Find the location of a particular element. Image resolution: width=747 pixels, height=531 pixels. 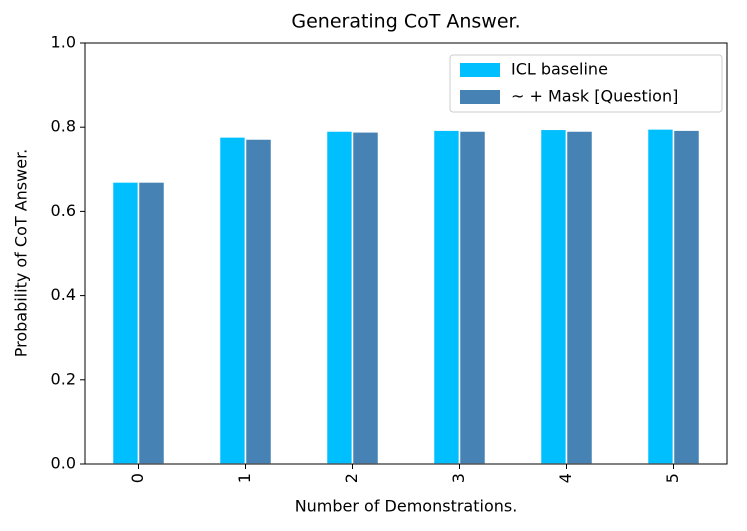

y-tick-label: 0.8 is located at coordinates (63, 126).